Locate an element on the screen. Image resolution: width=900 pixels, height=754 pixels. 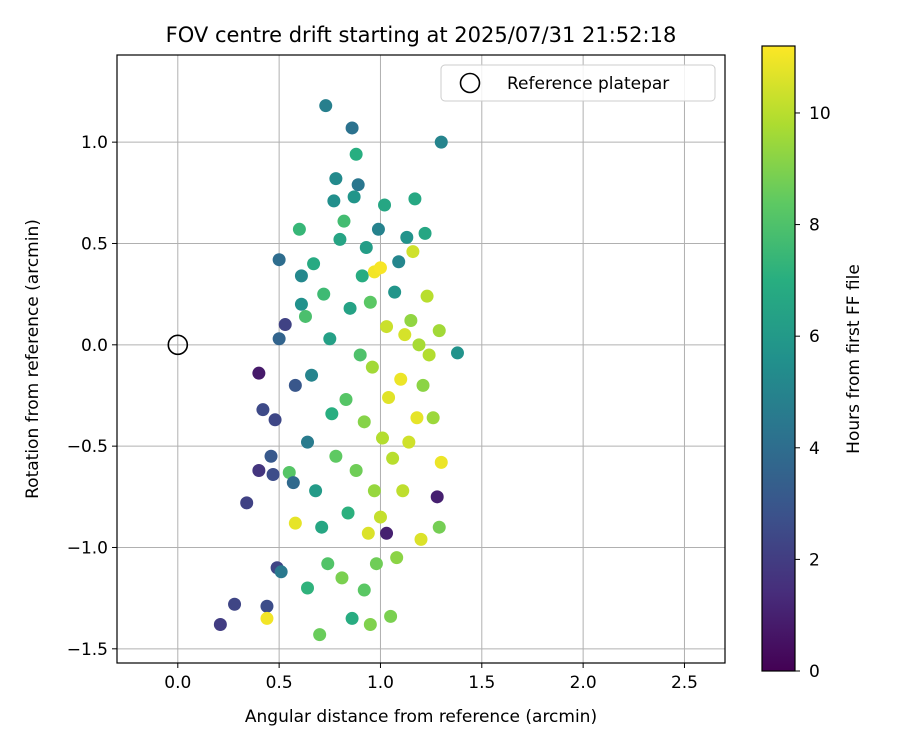
x-axis-ticks: 0.0 0.5 1.0 1.5 2.0 2.5 is located at coordinates (431, 678).